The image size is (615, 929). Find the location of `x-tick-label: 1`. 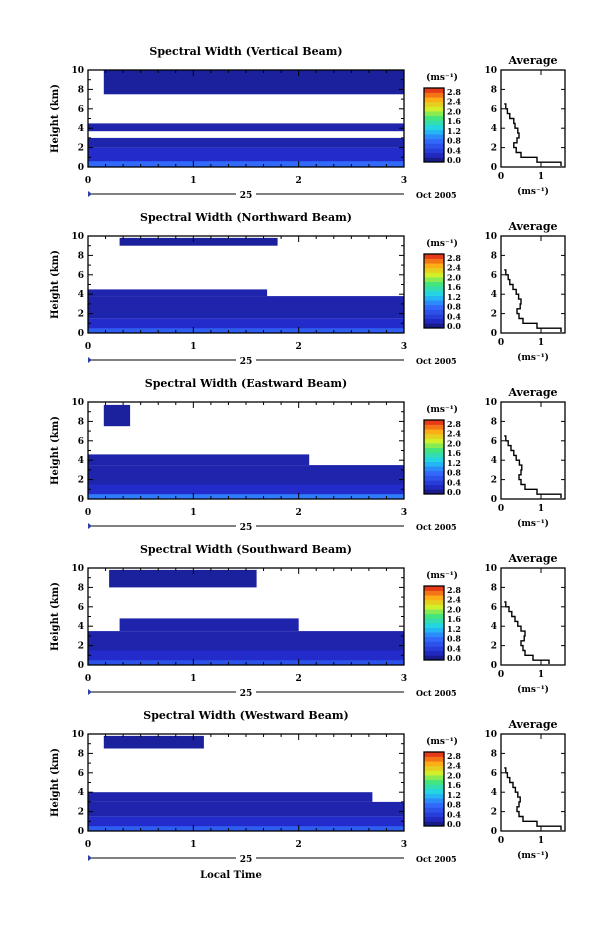

x-tick-label: 1 is located at coordinates (193, 513).